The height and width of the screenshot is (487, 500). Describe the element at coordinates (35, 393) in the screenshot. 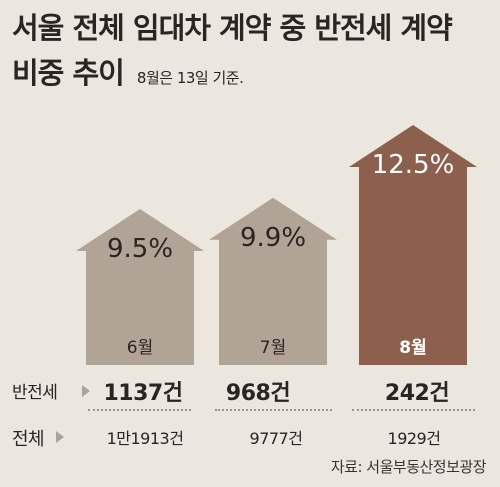

I see `banjeonse-row-label: 반전세` at that location.